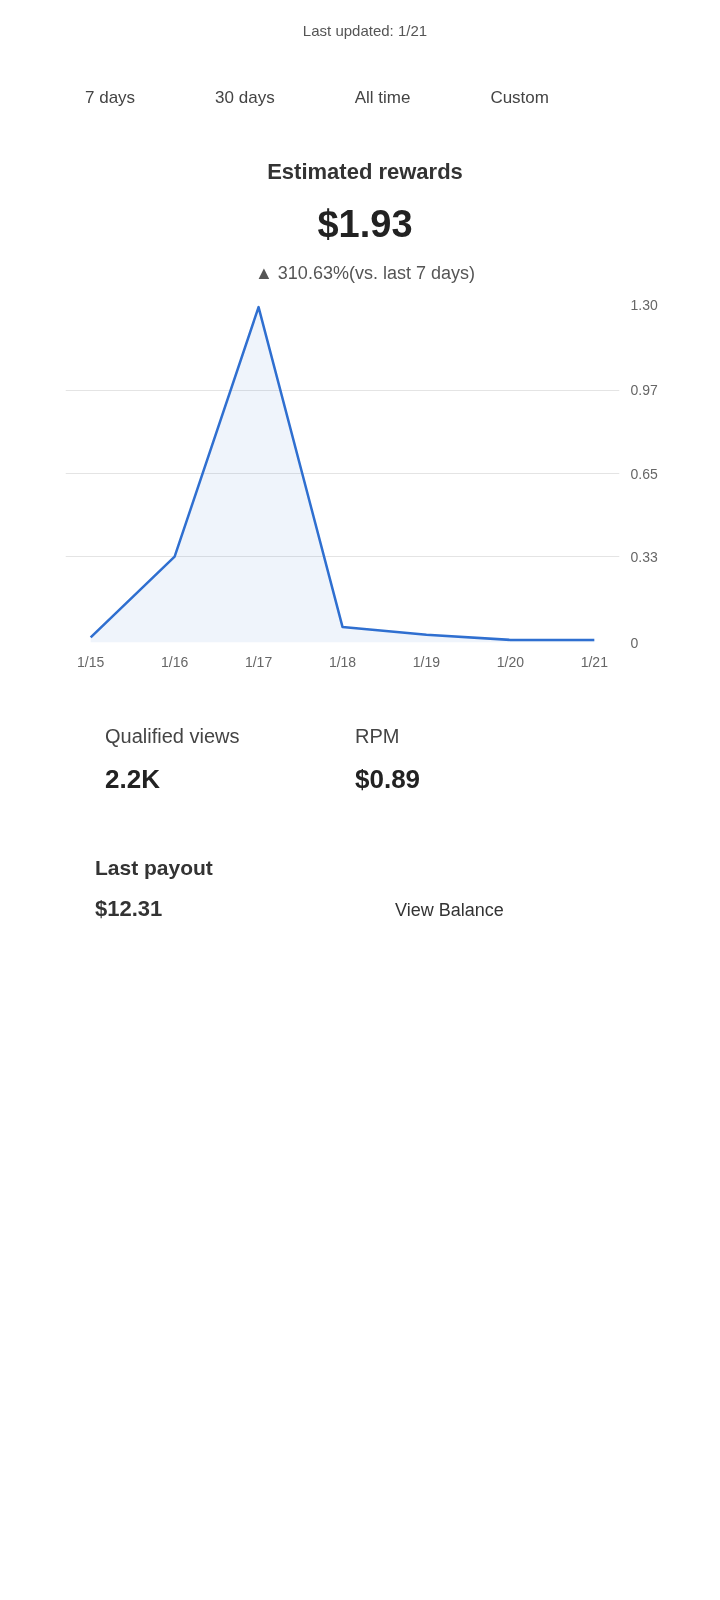 This screenshot has width=720, height=1600. What do you see at coordinates (426, 661) in the screenshot?
I see `x-tick-label: 1/19` at bounding box center [426, 661].